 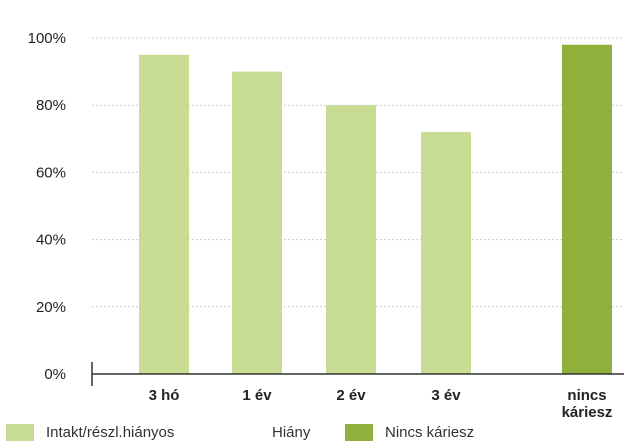 What do you see at coordinates (351, 395) in the screenshot?
I see `x-tick-label: 2 év` at bounding box center [351, 395].